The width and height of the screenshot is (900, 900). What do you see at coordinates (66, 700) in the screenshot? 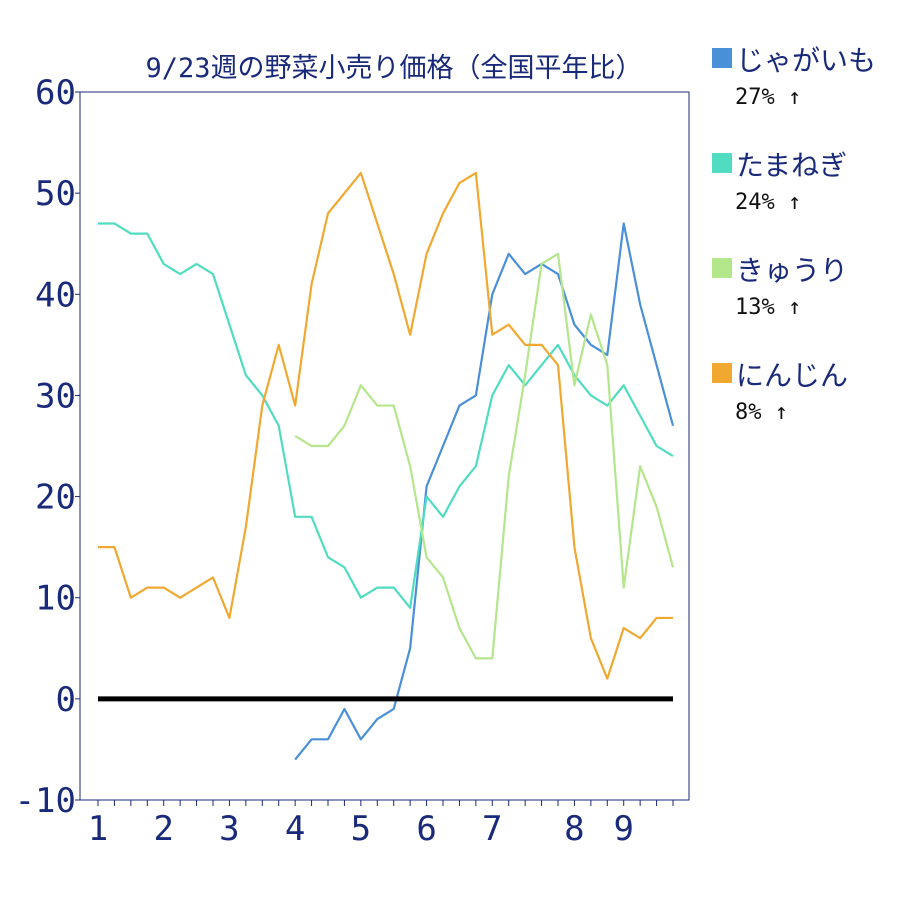
I see `y-tick-label: 0` at bounding box center [66, 700].